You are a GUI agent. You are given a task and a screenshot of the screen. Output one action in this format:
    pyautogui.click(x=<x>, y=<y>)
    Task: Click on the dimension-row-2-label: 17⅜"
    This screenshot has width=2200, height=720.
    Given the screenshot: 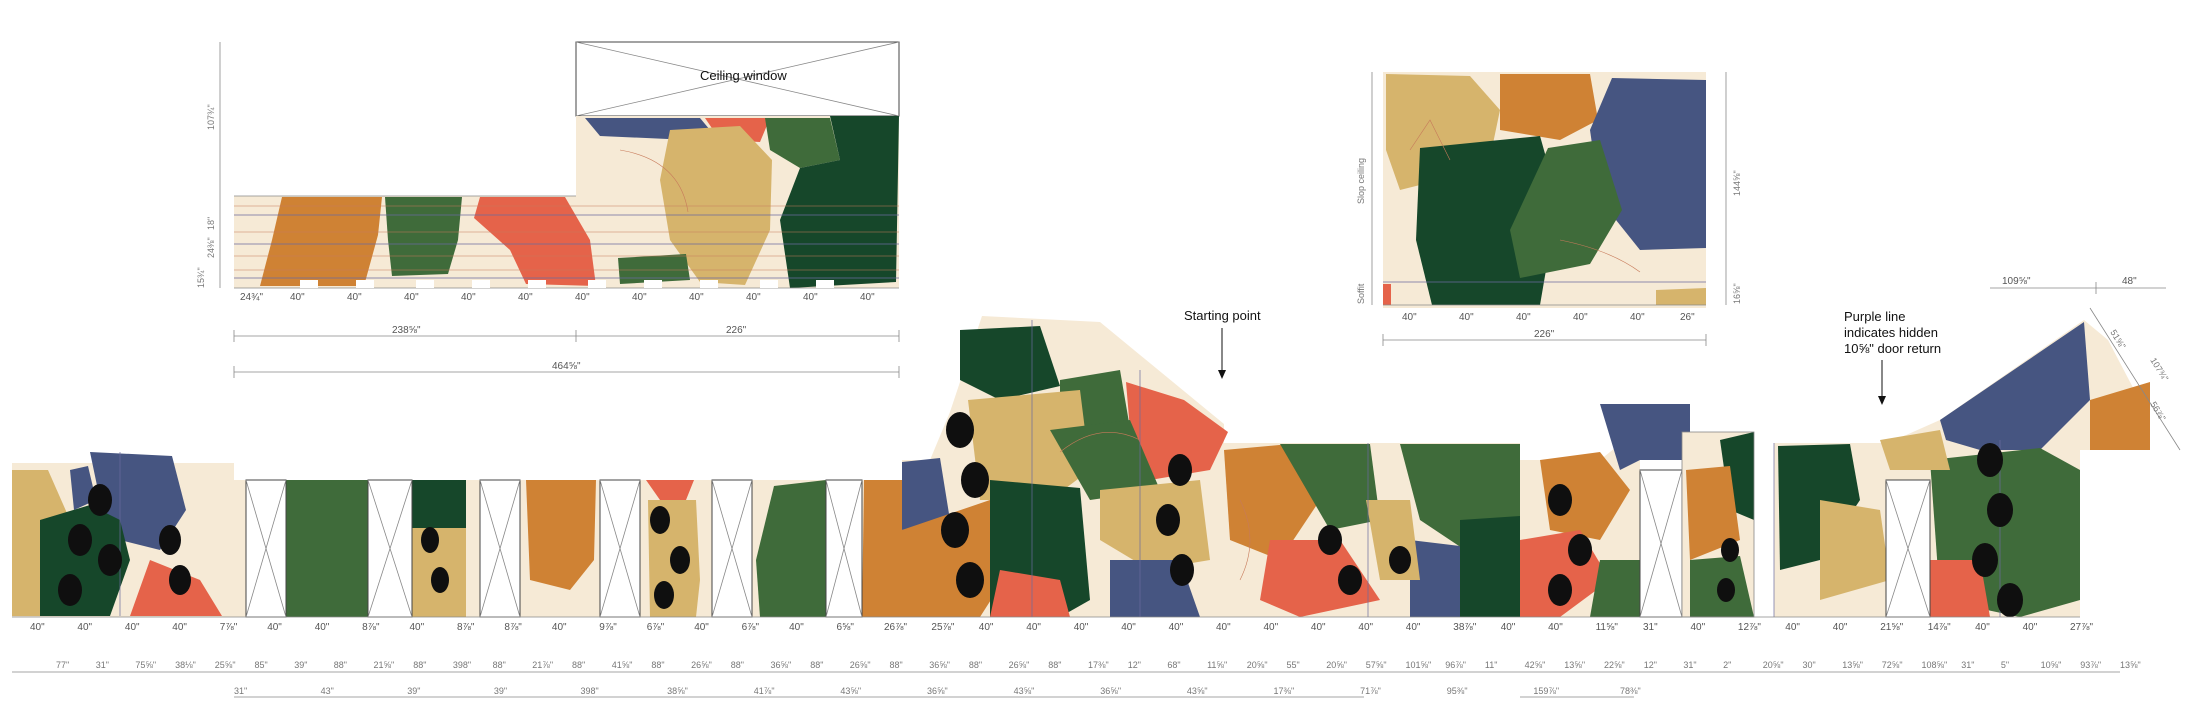 What is the action you would take?
    pyautogui.click(x=1284, y=691)
    